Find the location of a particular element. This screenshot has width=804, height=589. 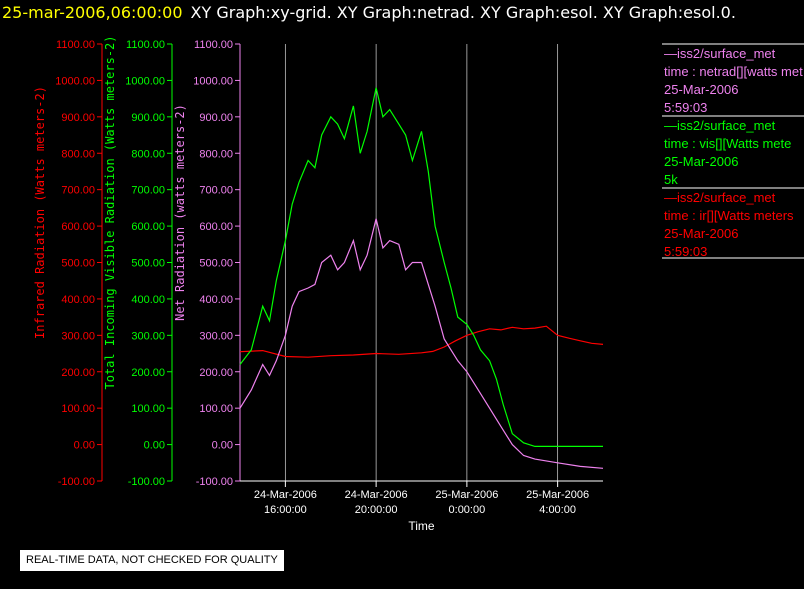

legend-line: time : netrad[][watts met is located at coordinates (733, 71).